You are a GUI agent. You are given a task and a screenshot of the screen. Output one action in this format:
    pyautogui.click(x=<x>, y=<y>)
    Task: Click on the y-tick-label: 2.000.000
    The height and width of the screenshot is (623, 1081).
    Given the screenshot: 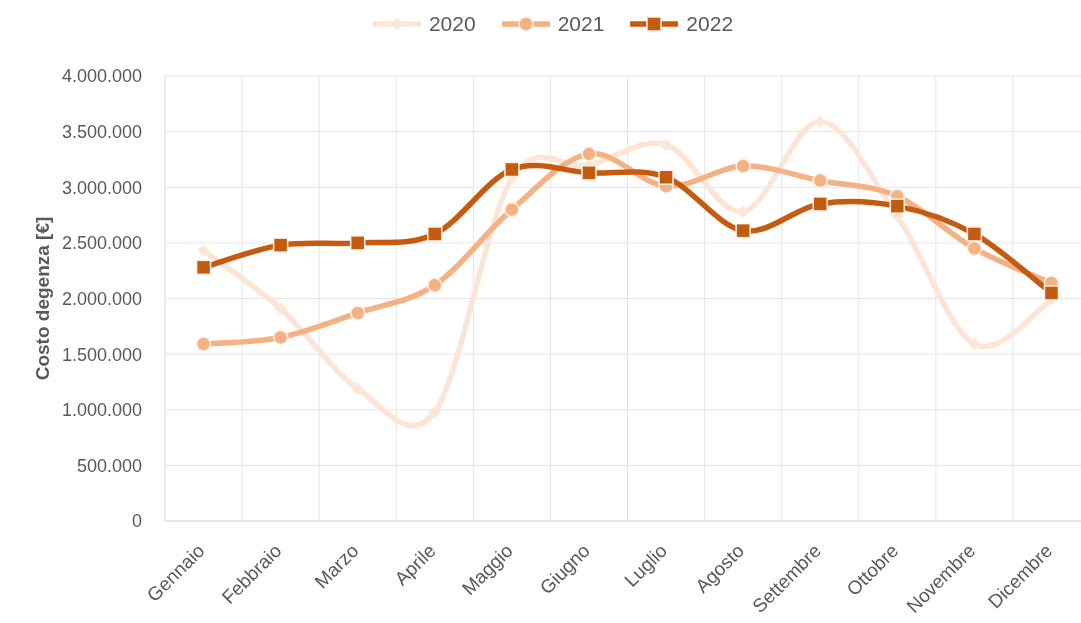 What is the action you would take?
    pyautogui.click(x=101, y=298)
    